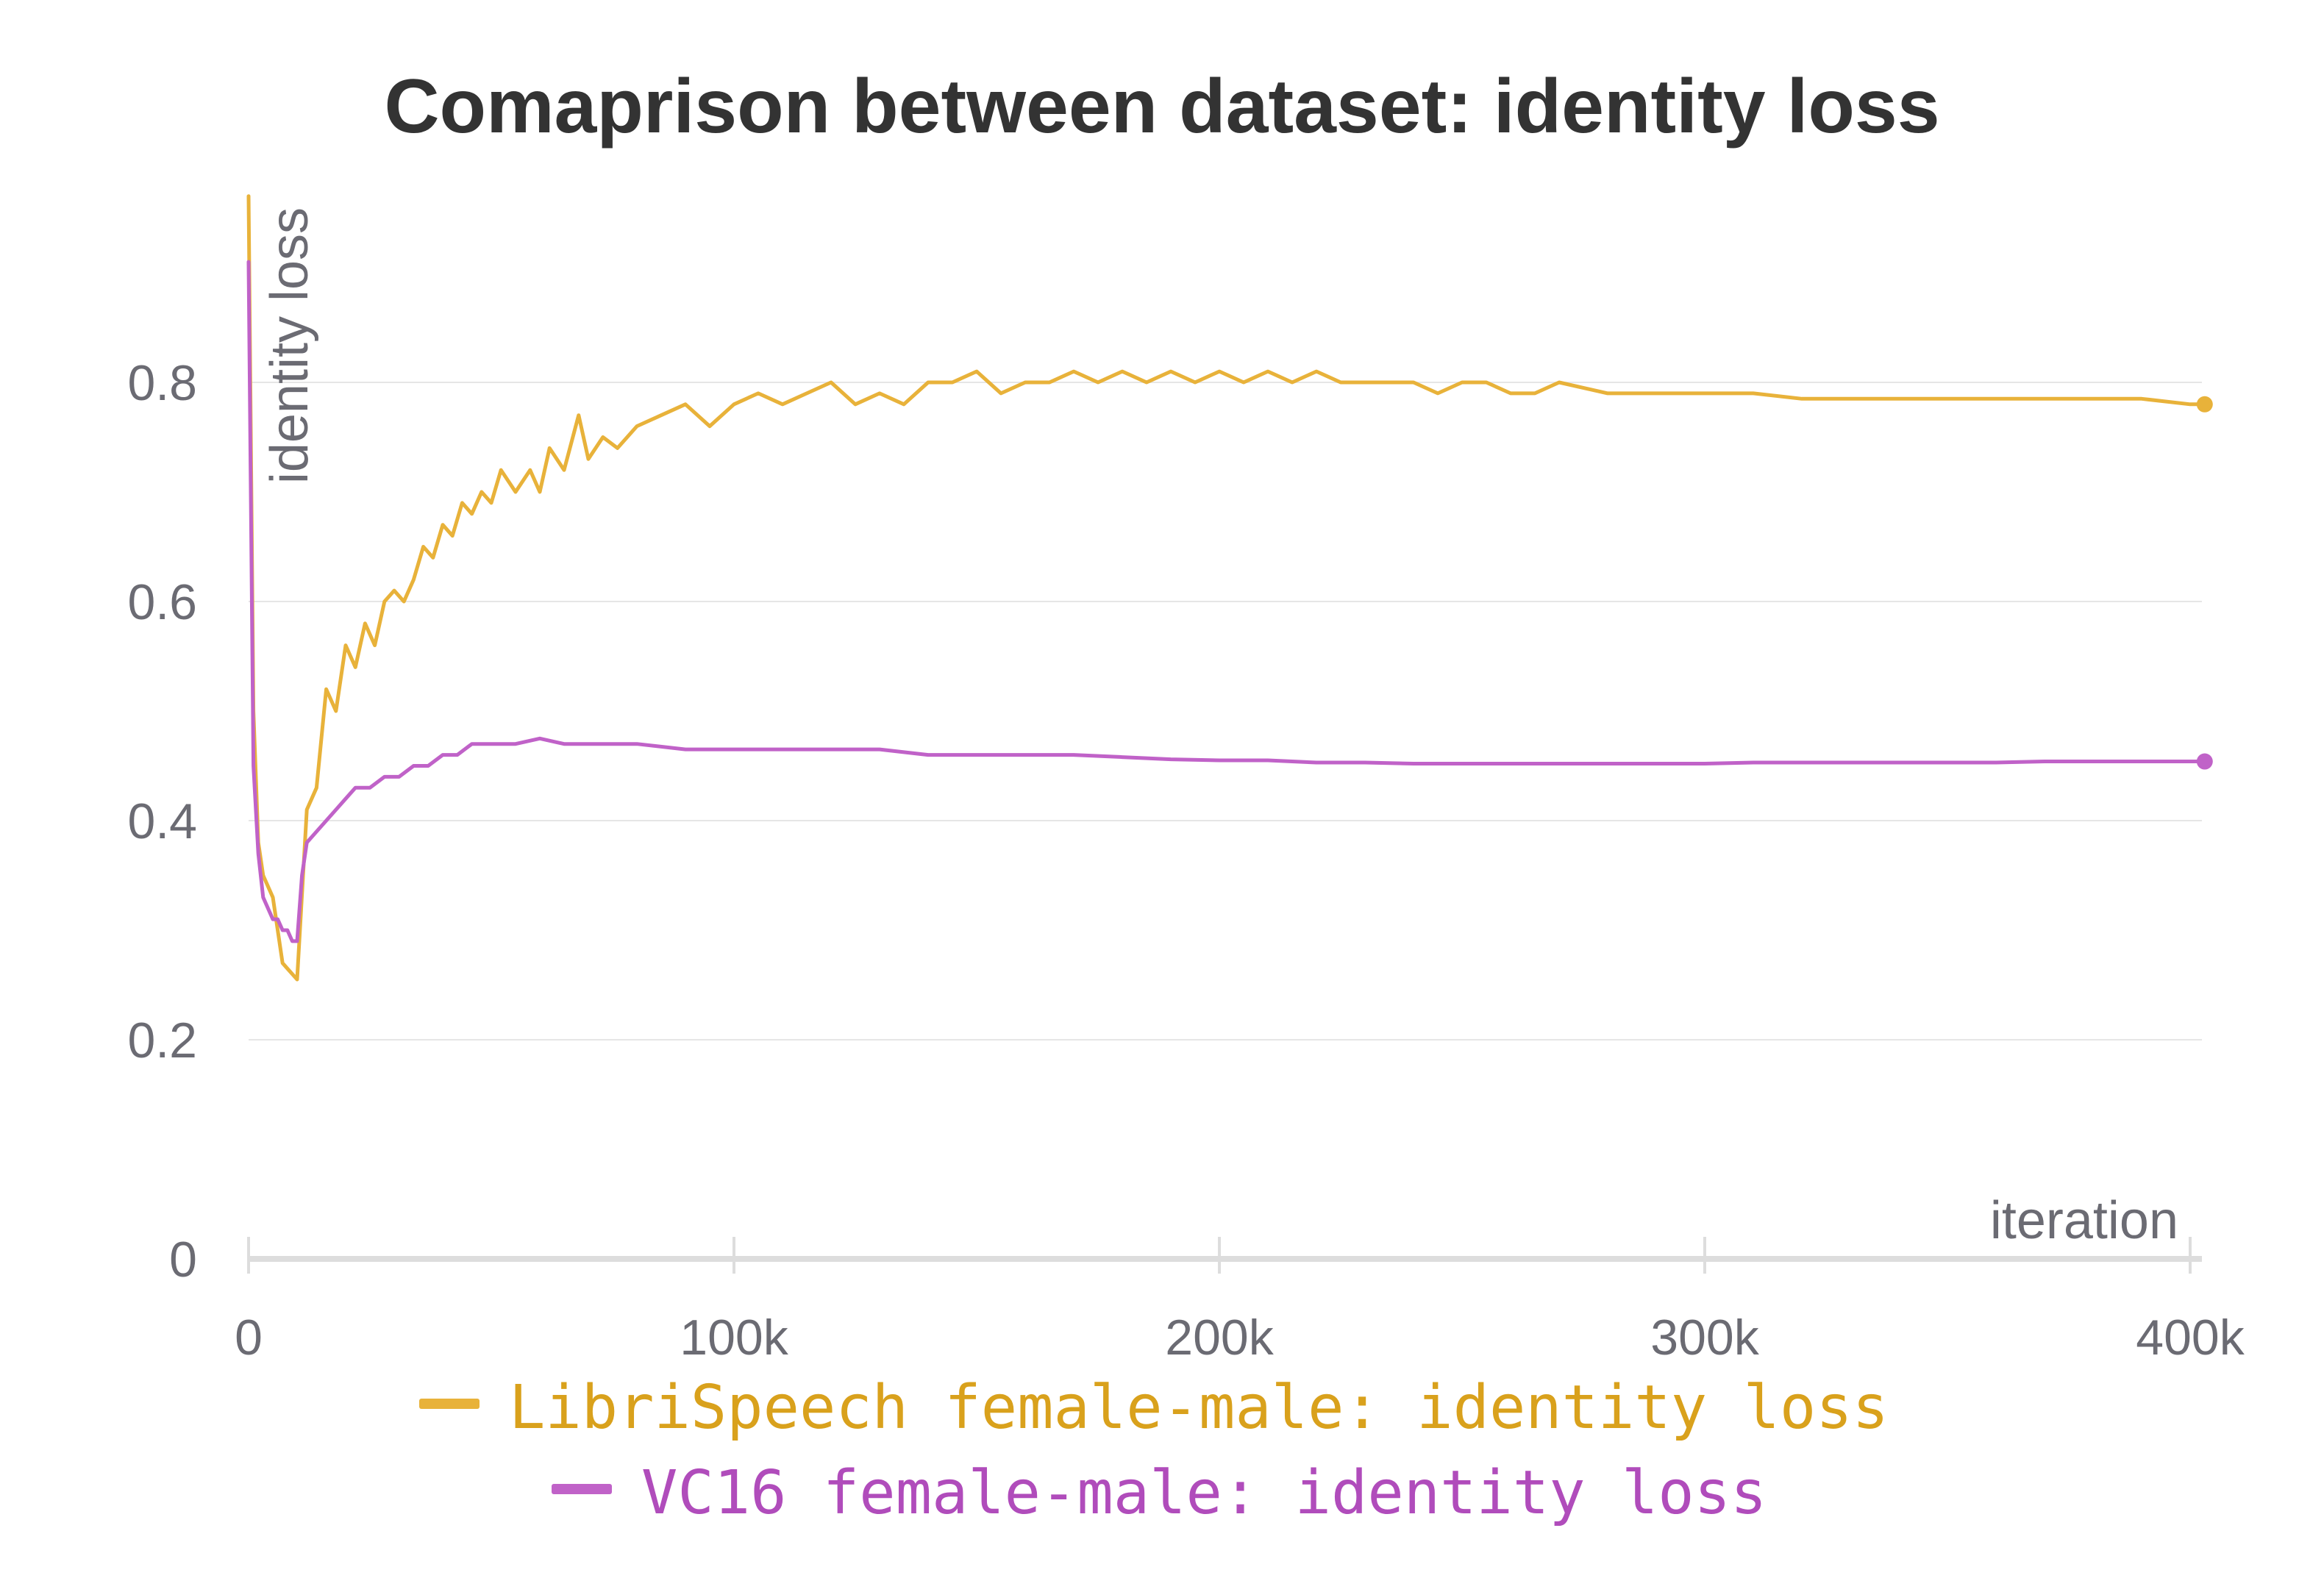  Describe the element at coordinates (2190, 1338) in the screenshot. I see `x-tick-label-4: 400k` at that location.